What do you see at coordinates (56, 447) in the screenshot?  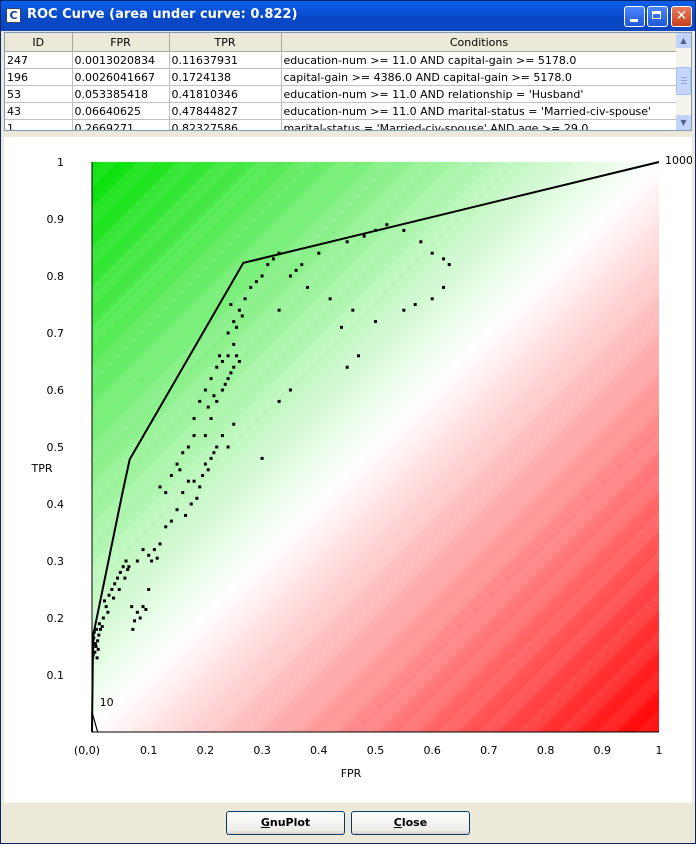 I see `y-tick-label: 0.5` at bounding box center [56, 447].